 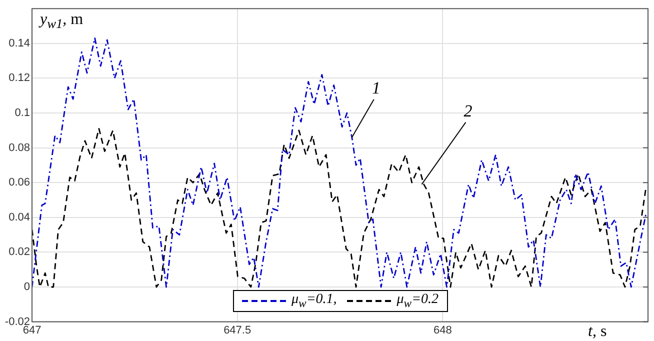 What do you see at coordinates (19, 43) in the screenshot?
I see `y-tick-label: 0.14` at bounding box center [19, 43].